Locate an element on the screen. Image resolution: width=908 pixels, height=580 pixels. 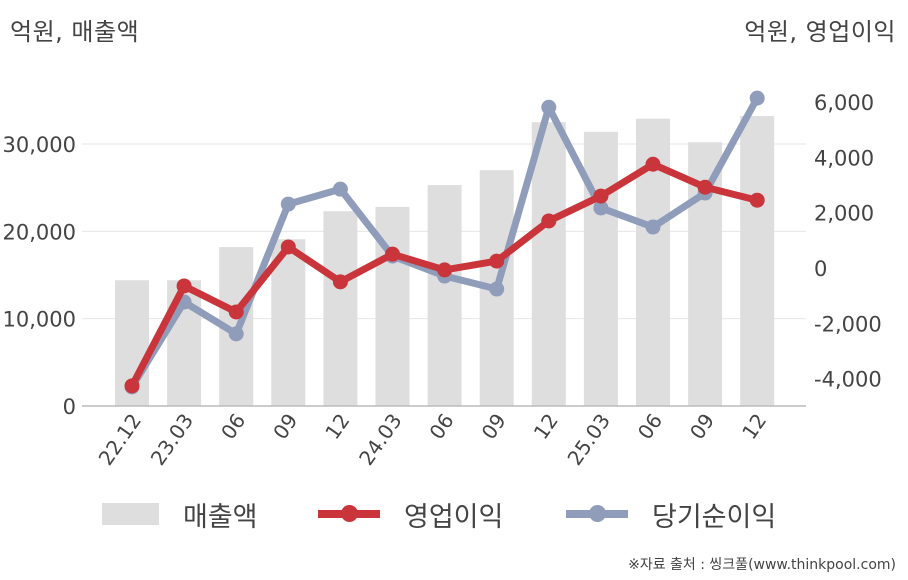
x-axis-tick-label: 22.12 is located at coordinates (120, 439).